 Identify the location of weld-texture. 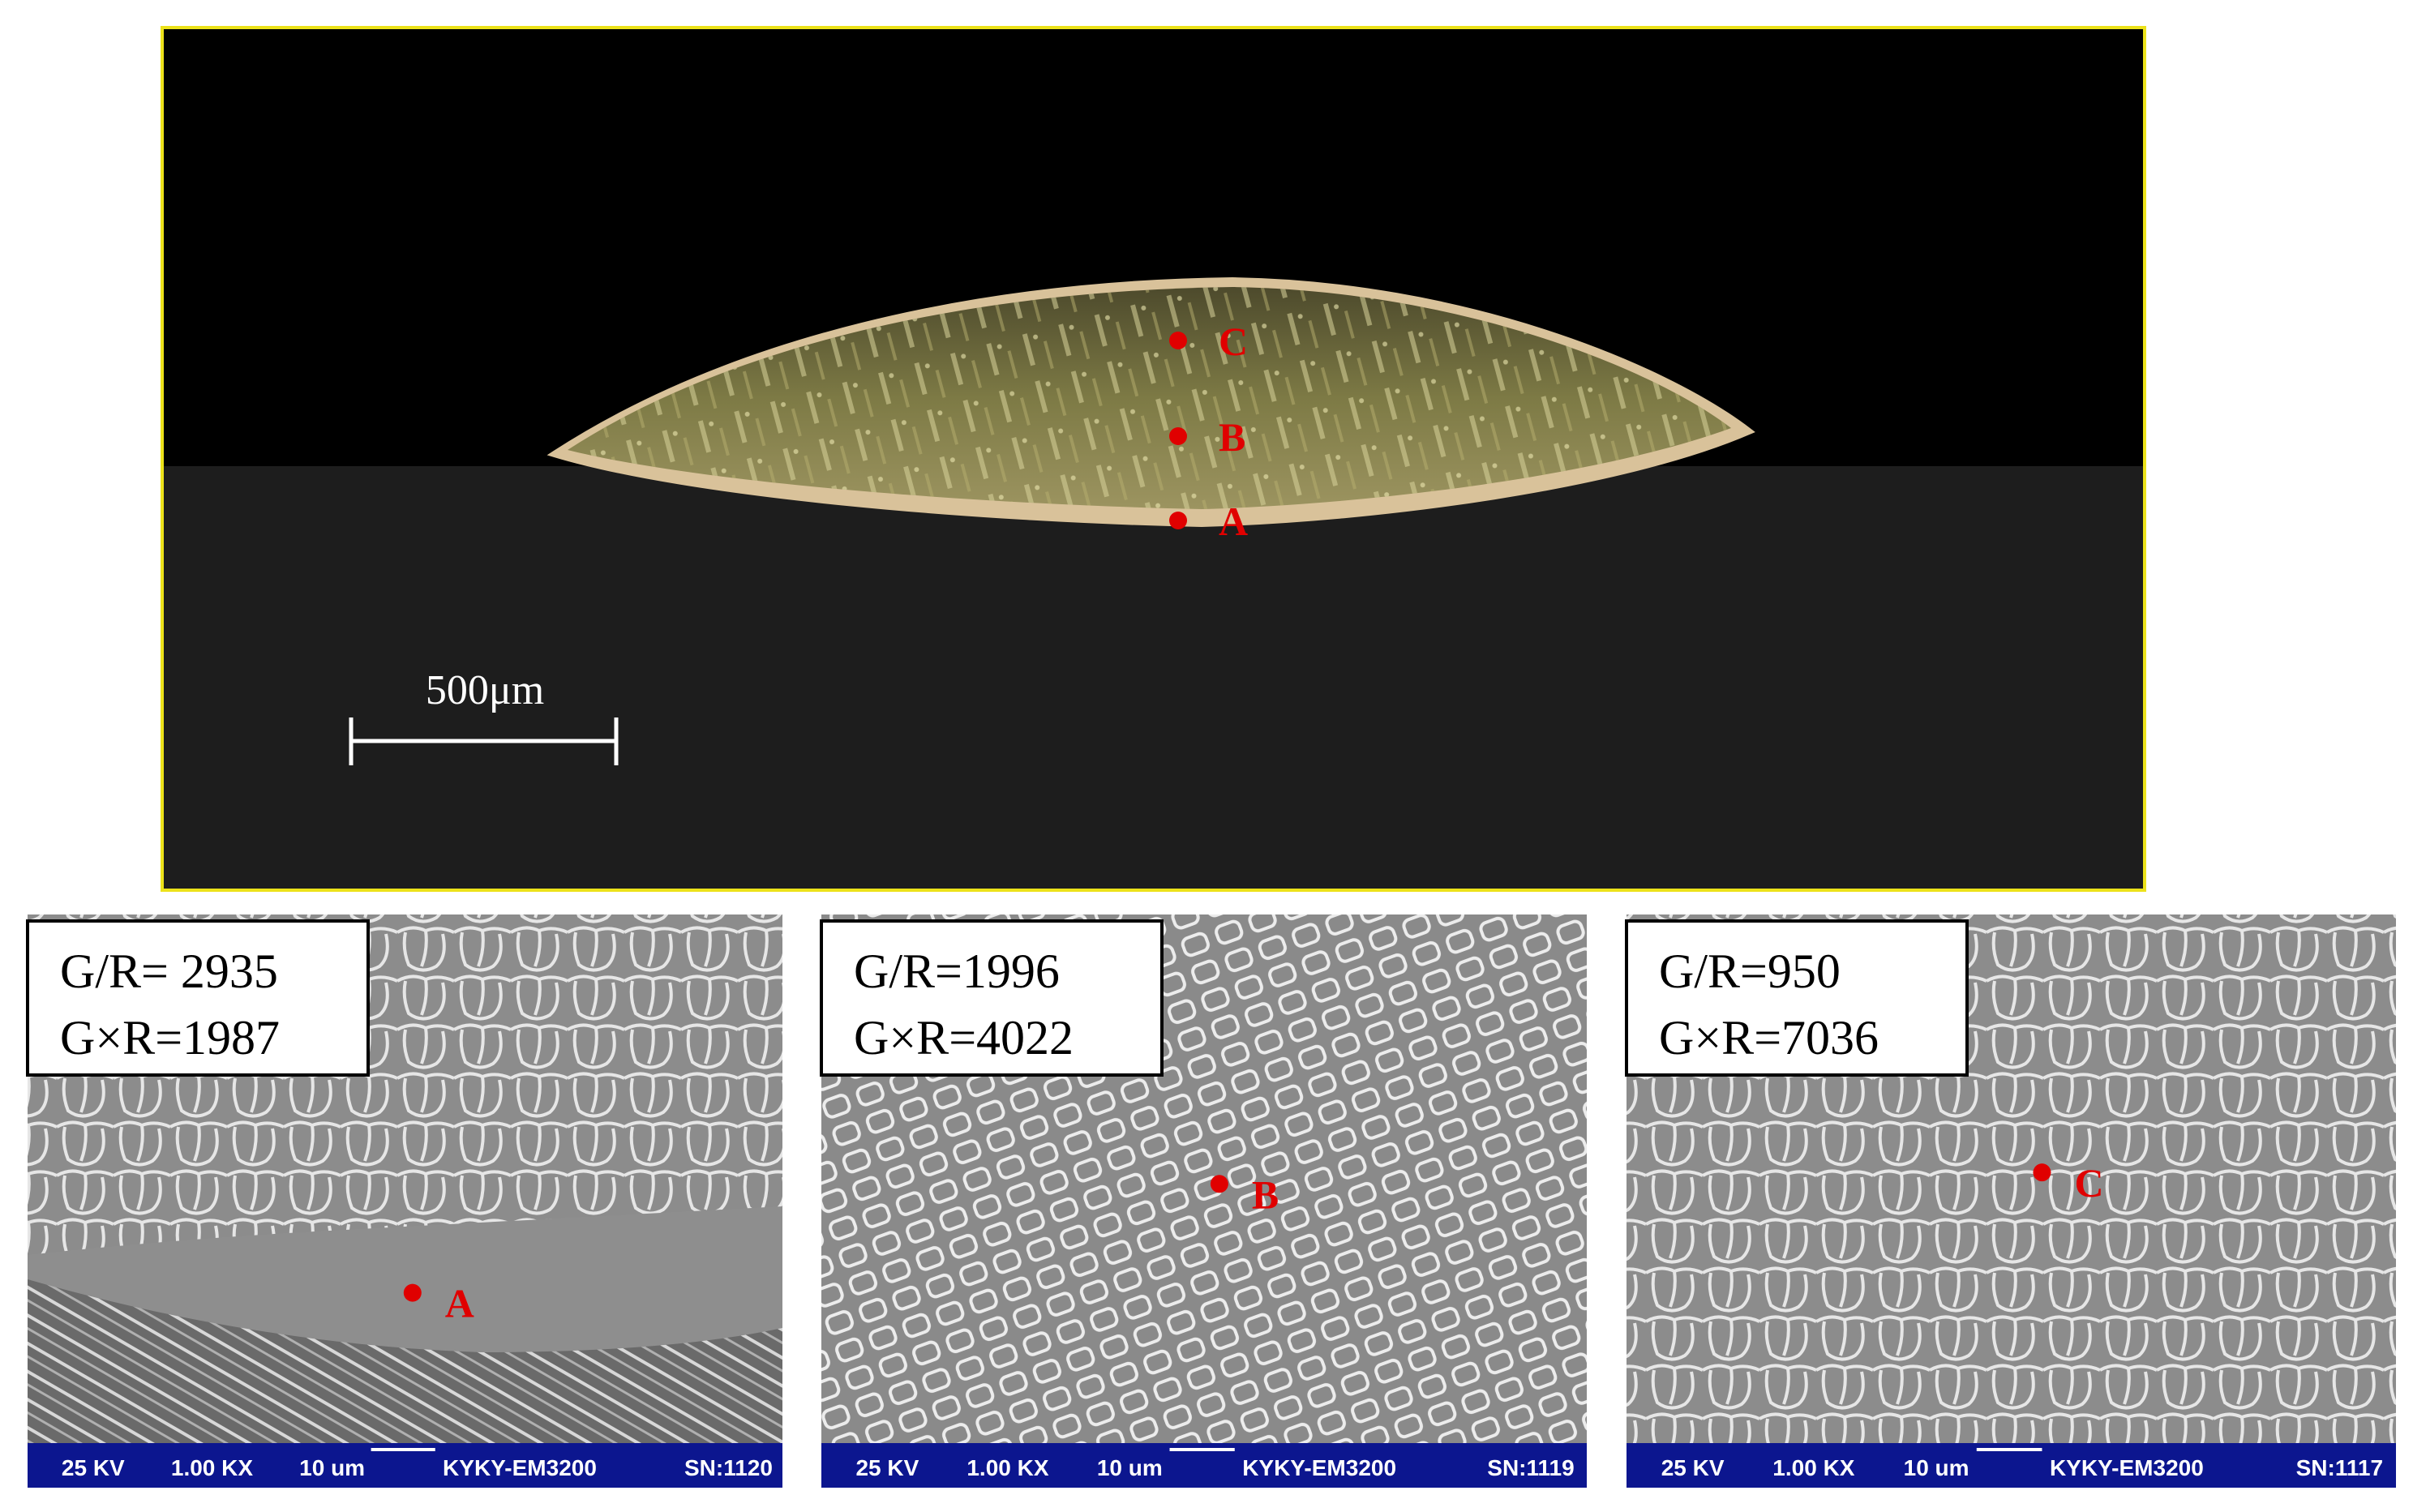
(1149, 398).